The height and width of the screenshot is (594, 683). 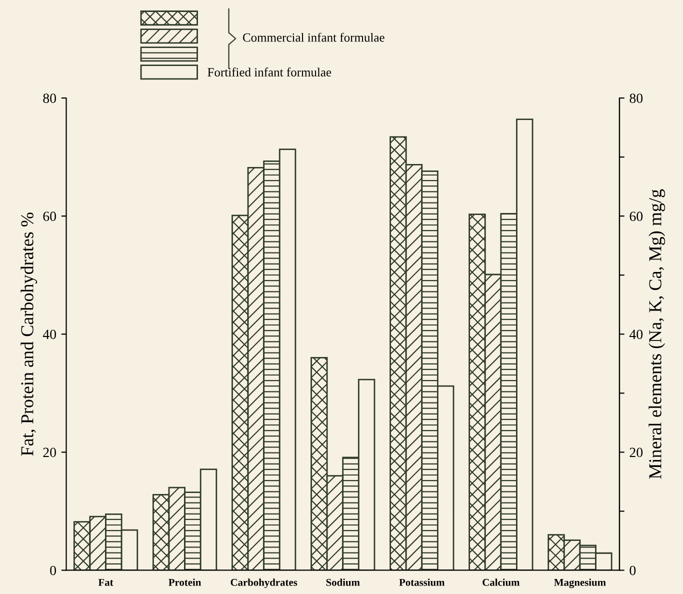 What do you see at coordinates (636, 217) in the screenshot?
I see `y2-tick-label: 60` at bounding box center [636, 217].